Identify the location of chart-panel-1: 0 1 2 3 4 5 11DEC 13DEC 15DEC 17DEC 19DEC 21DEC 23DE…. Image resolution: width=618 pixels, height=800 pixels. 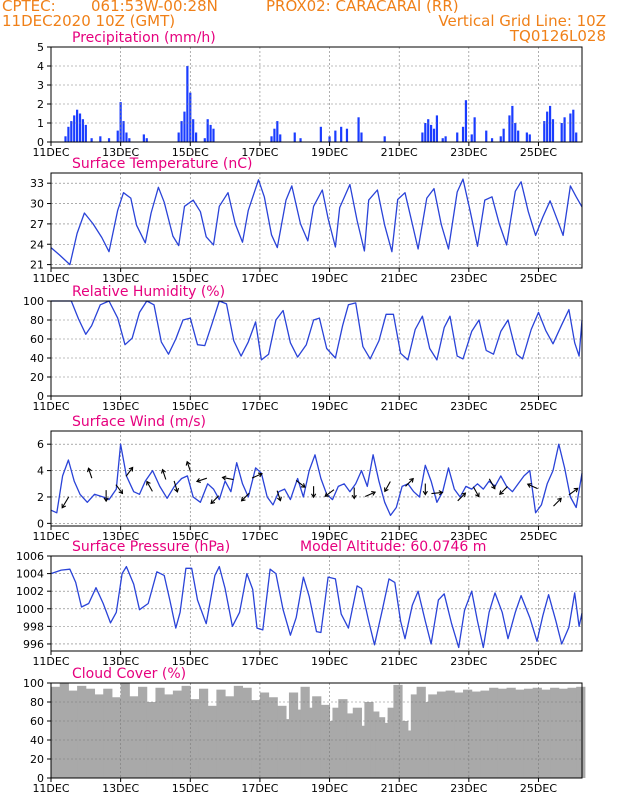
(307, 94).